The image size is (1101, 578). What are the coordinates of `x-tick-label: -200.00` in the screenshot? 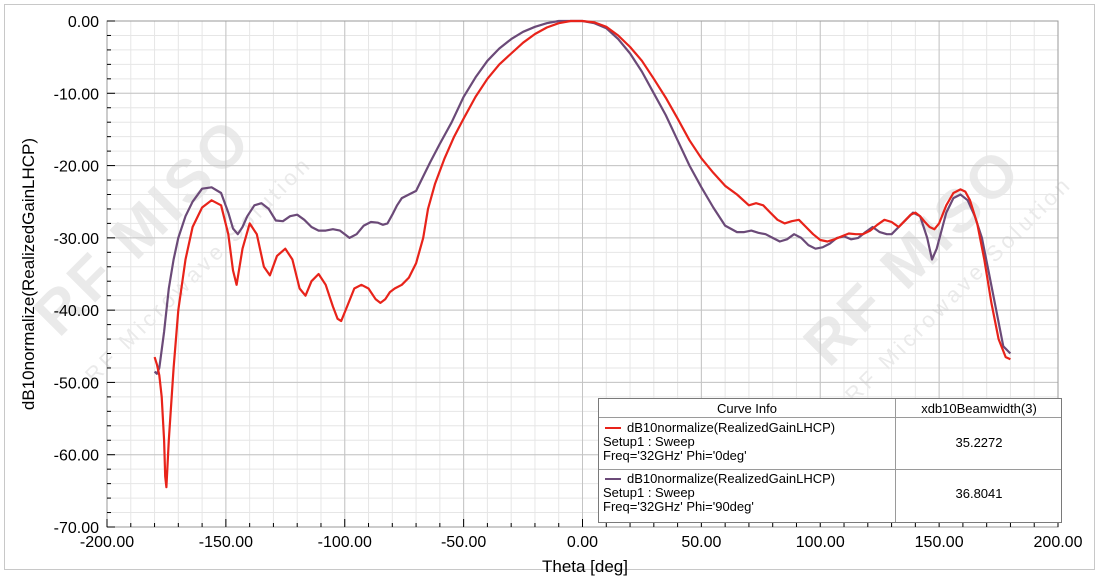 It's located at (107, 542).